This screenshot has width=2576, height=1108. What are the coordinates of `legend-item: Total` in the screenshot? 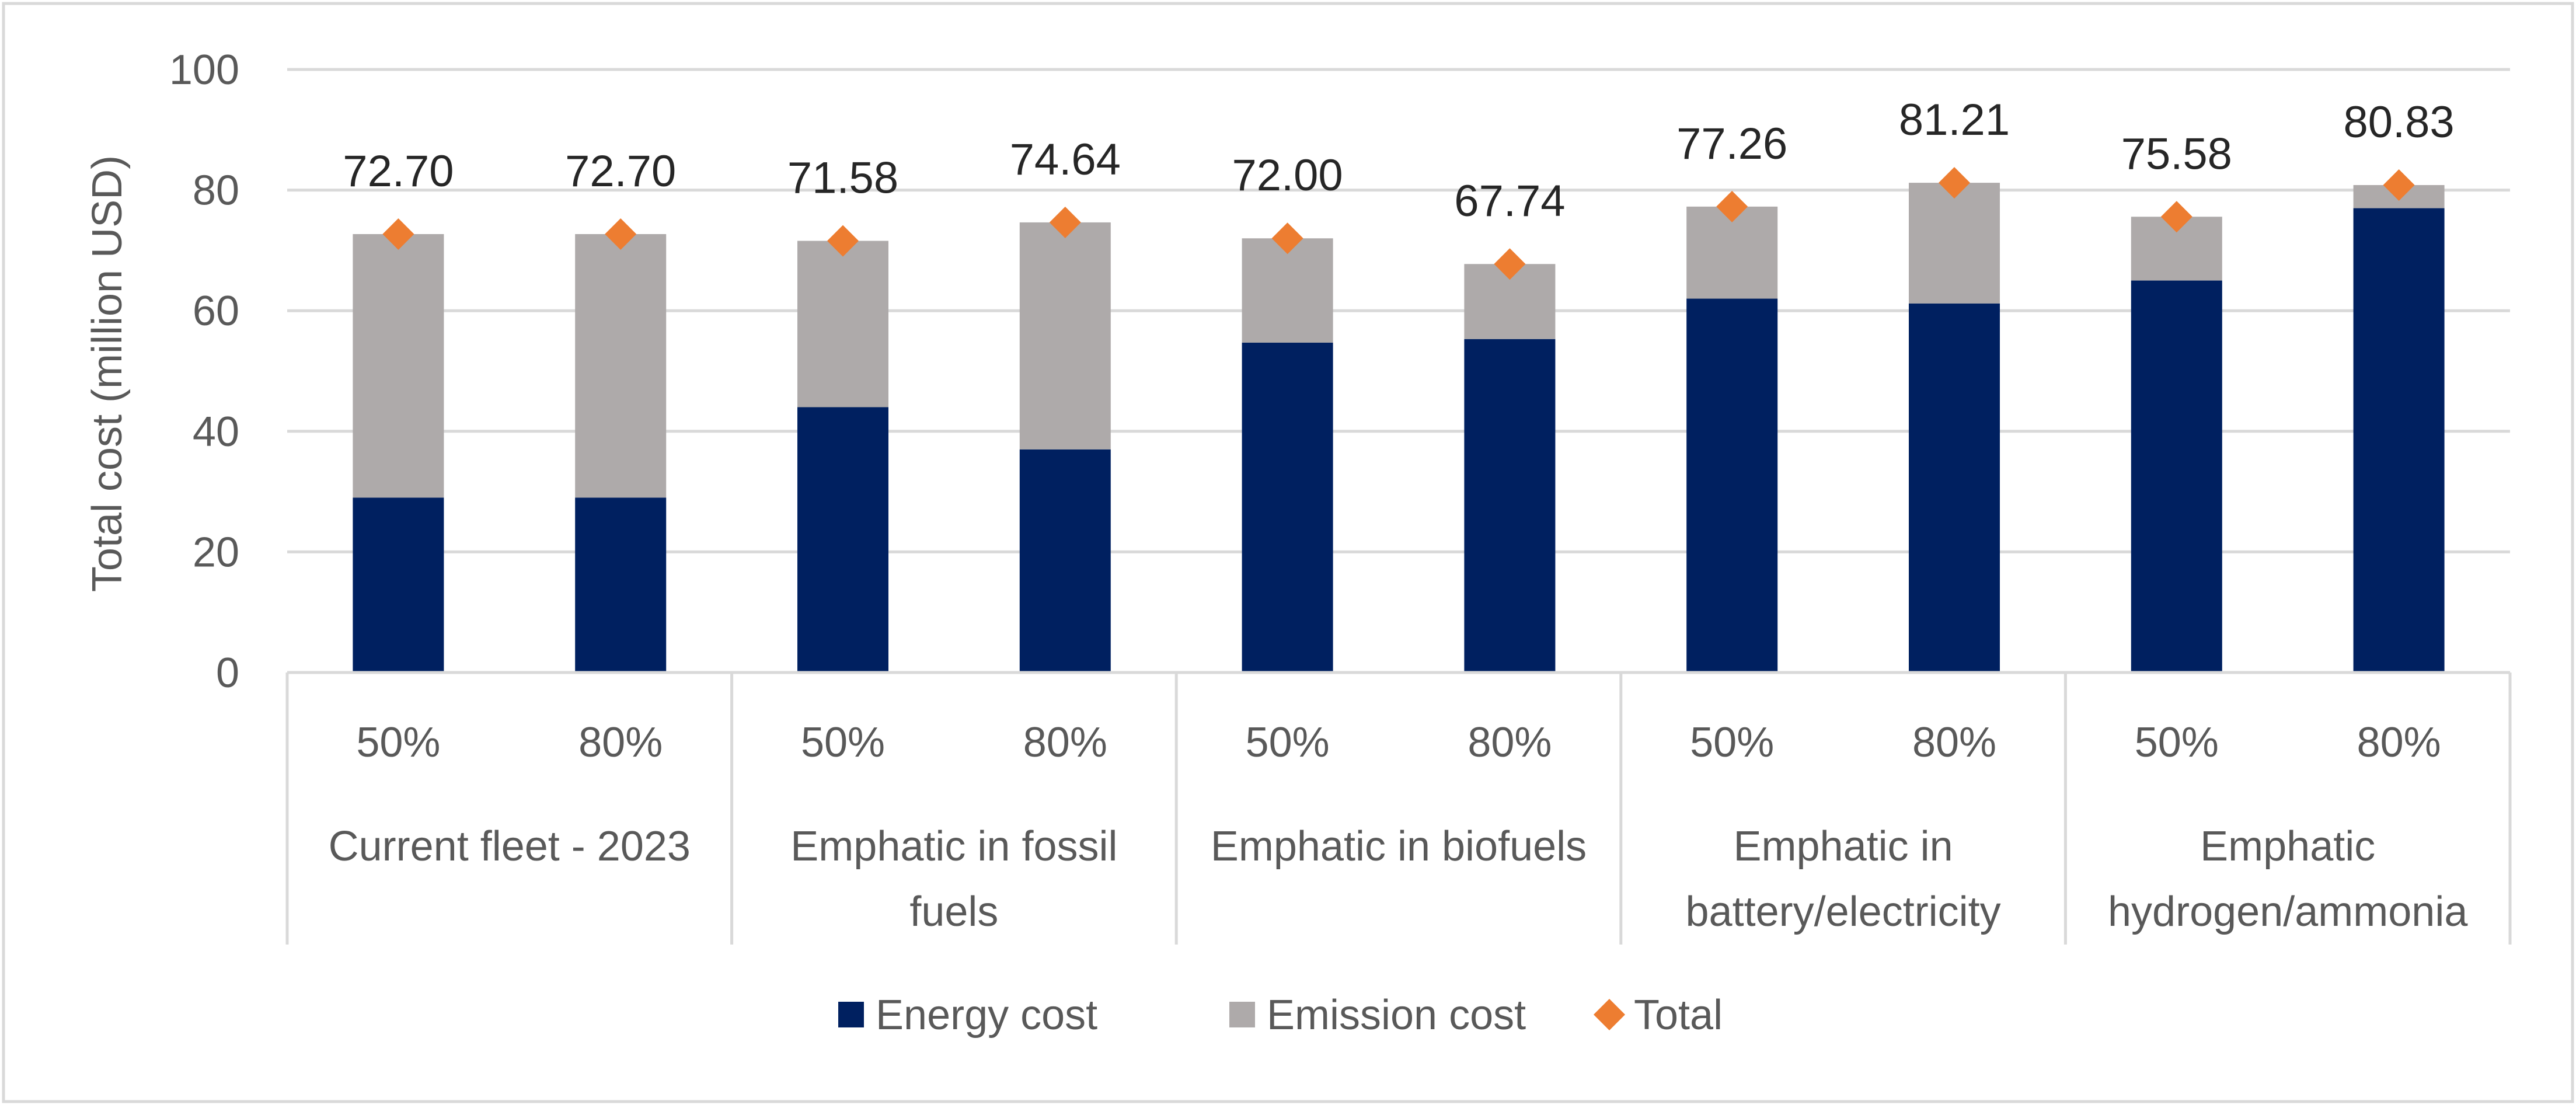 It's located at (1659, 1015).